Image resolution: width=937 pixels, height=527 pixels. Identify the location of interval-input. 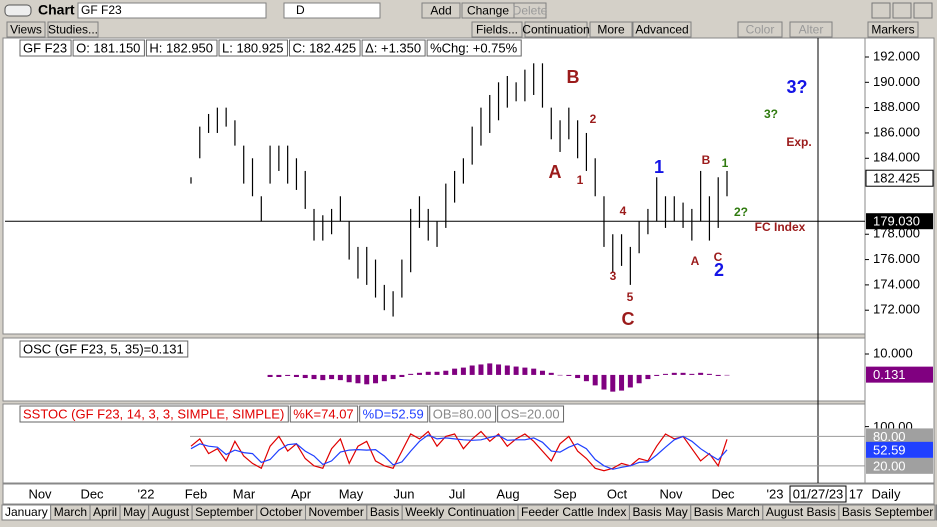
(332, 10).